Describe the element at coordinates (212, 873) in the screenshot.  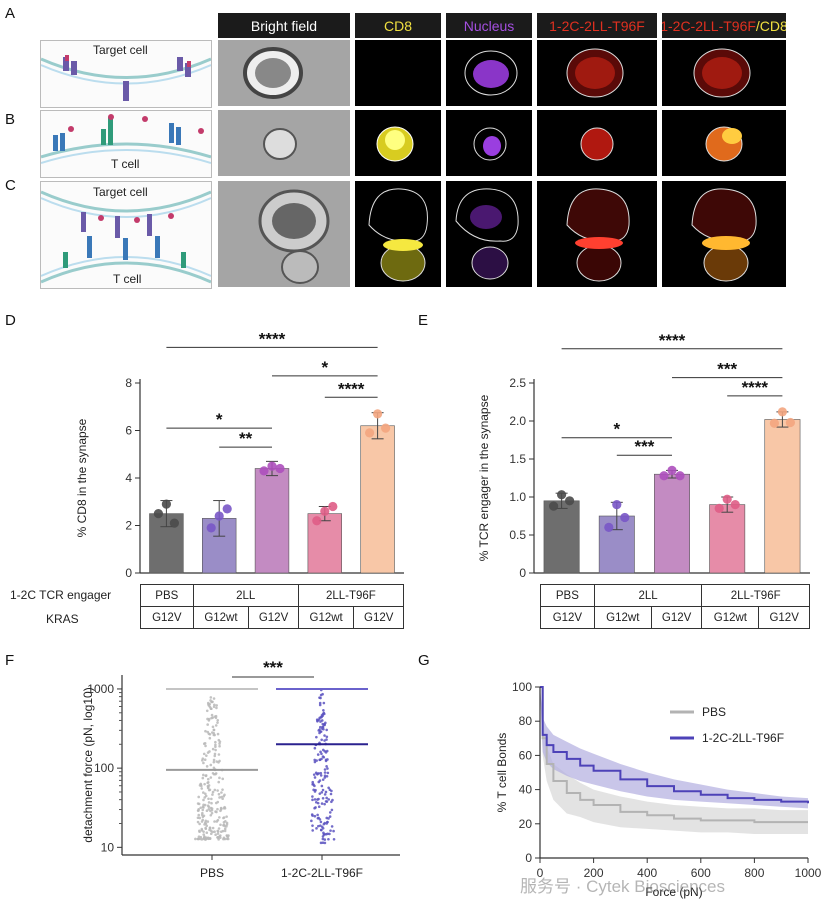
I see `x-tick-label: PBS` at that location.